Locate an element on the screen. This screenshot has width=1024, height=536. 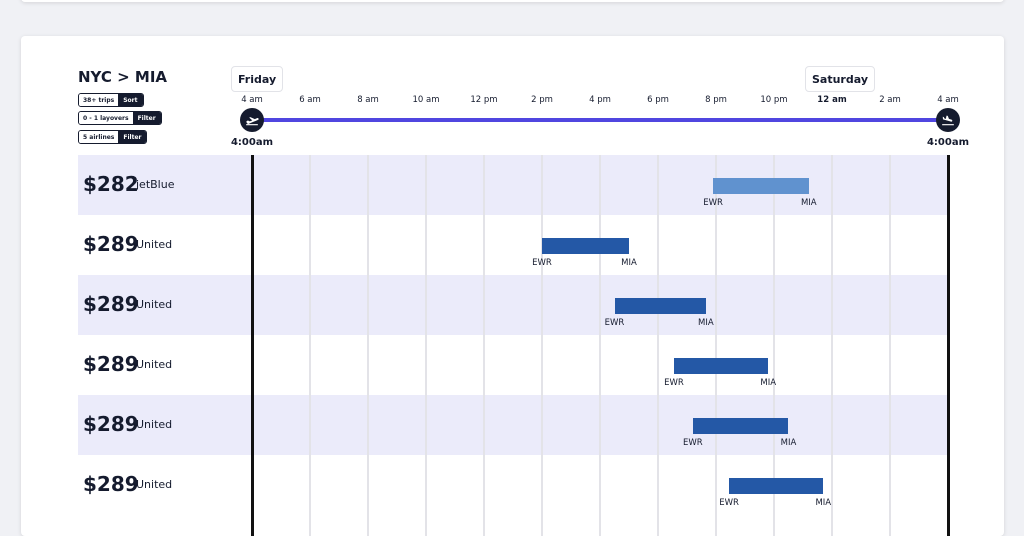
tick-label: 8 am is located at coordinates (368, 100).